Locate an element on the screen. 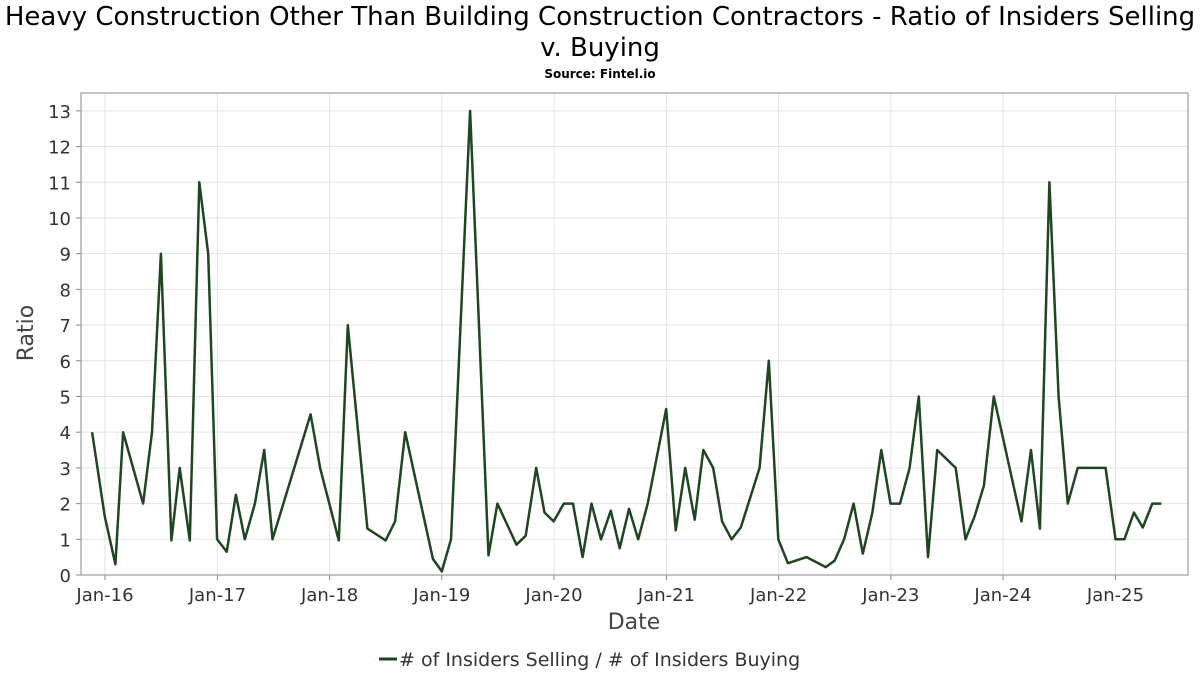 Image resolution: width=1200 pixels, height=675 pixels. y-tick-label: 4 is located at coordinates (65, 433).